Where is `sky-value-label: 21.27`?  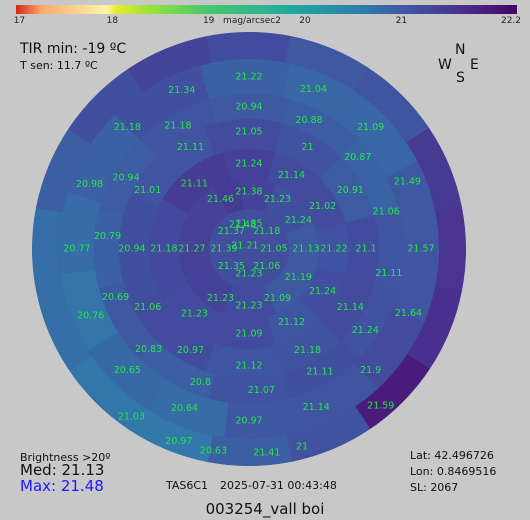
sky-value-label: 21.27 is located at coordinates (191, 249).